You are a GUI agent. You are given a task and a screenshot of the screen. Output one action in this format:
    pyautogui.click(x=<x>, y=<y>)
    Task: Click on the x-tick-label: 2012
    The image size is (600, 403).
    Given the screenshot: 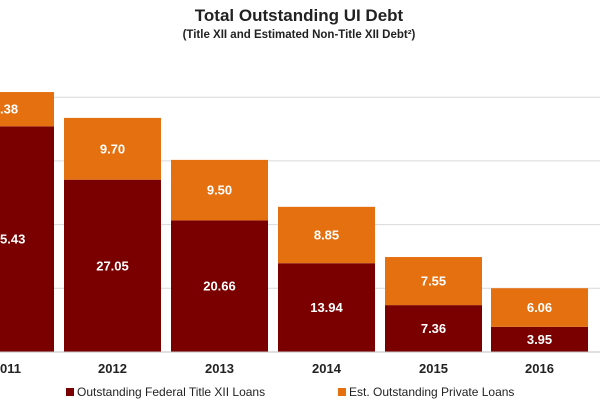 What is the action you would take?
    pyautogui.click(x=112, y=368)
    